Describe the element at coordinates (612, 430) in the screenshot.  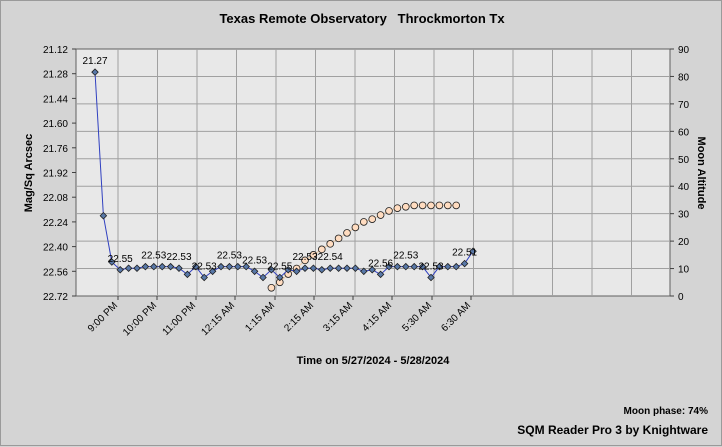
I see `software-credit: SQM Reader Pro 3 by Knightware` at that location.